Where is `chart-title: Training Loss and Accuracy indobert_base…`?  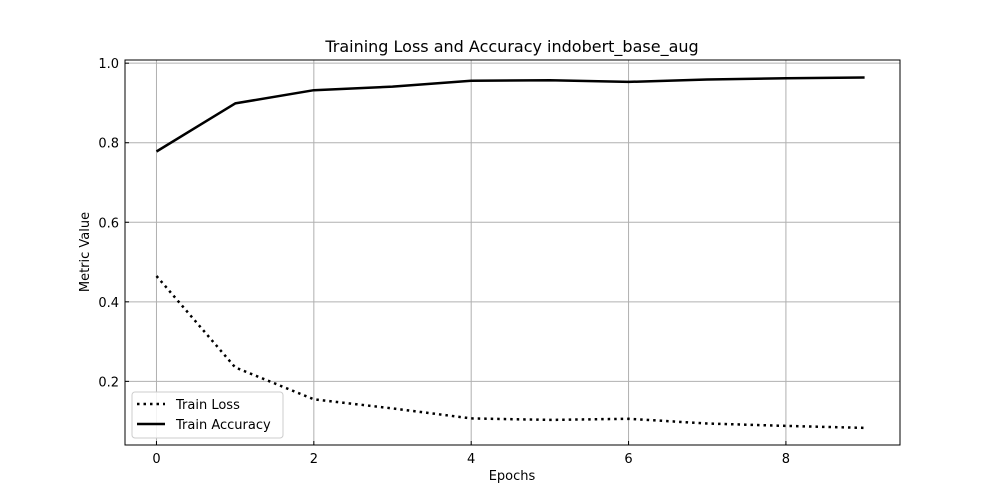 chart-title: Training Loss and Accuracy indobert_base… is located at coordinates (511, 47).